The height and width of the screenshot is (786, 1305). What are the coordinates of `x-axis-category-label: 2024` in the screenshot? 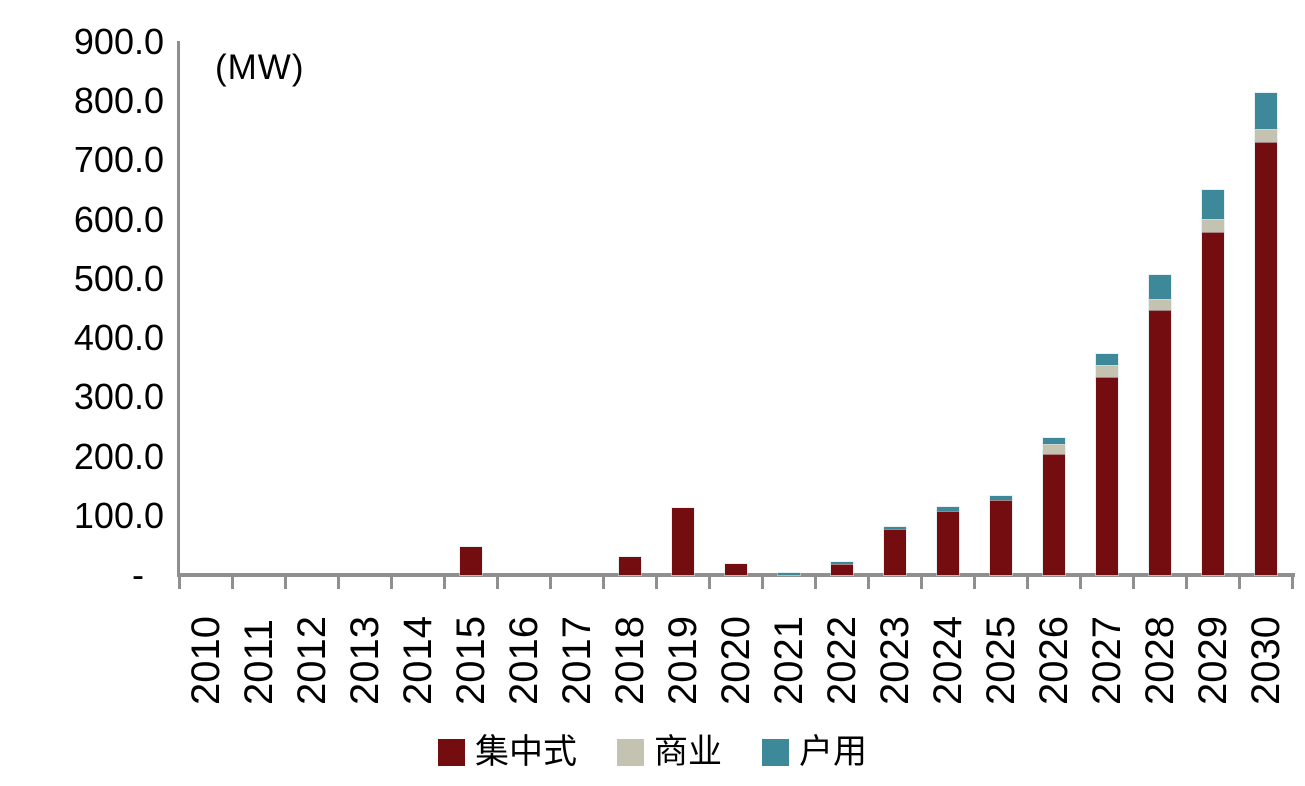 It's located at (947, 660).